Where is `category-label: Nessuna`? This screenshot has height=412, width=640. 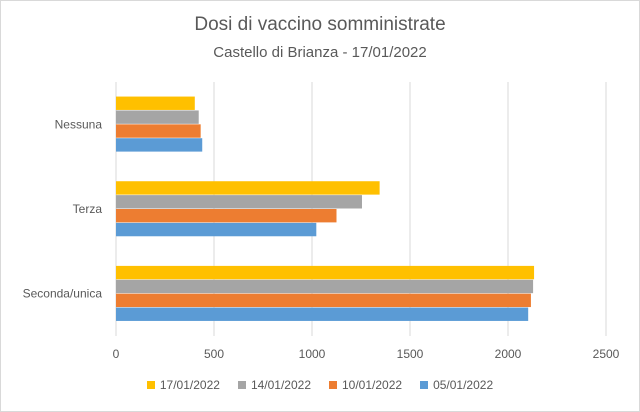 category-label: Nessuna is located at coordinates (79, 124).